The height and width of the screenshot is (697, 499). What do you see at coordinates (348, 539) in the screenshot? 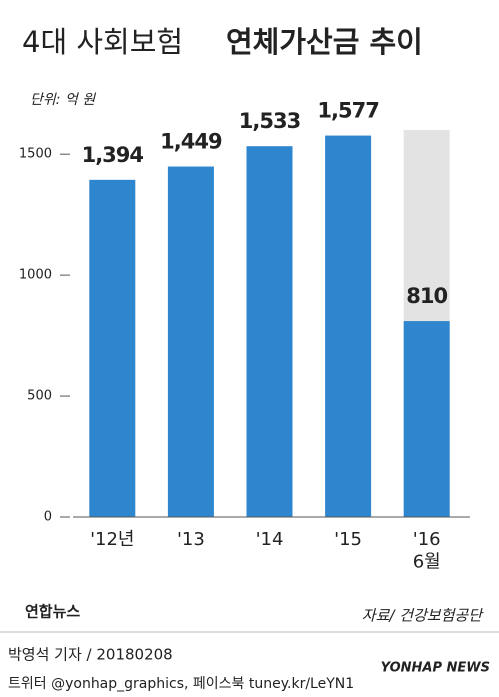
I see `x-tick-label: '15` at bounding box center [348, 539].